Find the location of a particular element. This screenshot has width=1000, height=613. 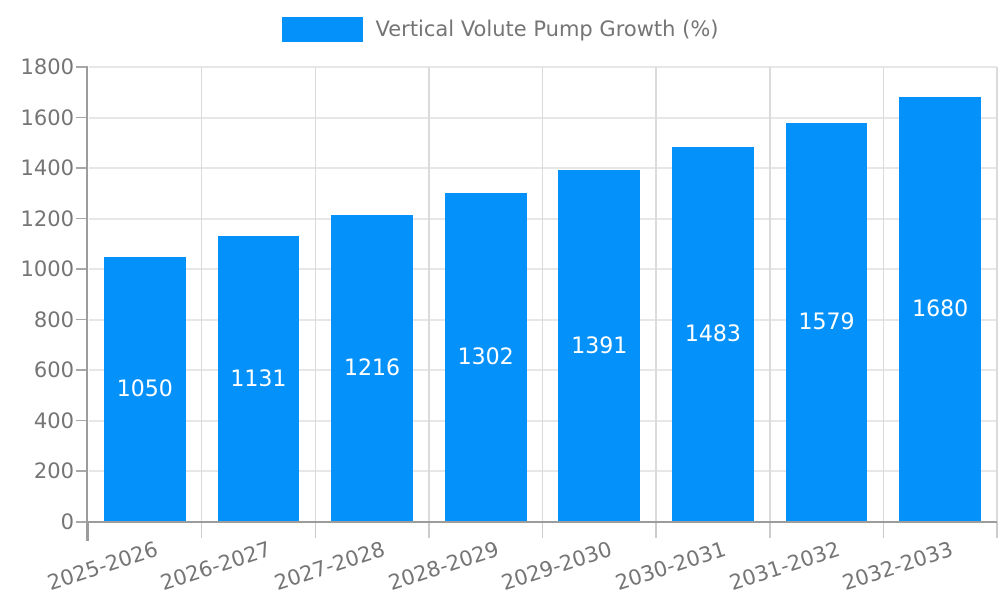

bar: 1391 is located at coordinates (599, 346).